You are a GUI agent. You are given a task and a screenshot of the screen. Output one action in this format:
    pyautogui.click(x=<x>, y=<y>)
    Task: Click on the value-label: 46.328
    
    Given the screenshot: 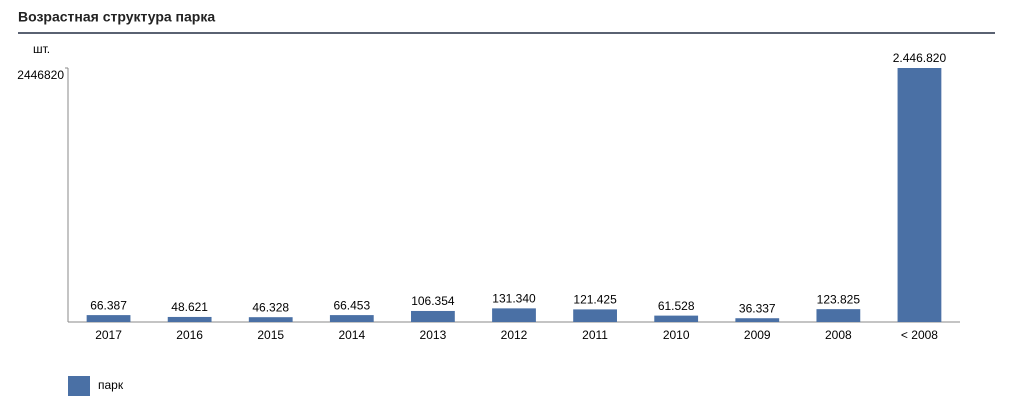 What is the action you would take?
    pyautogui.click(x=270, y=307)
    